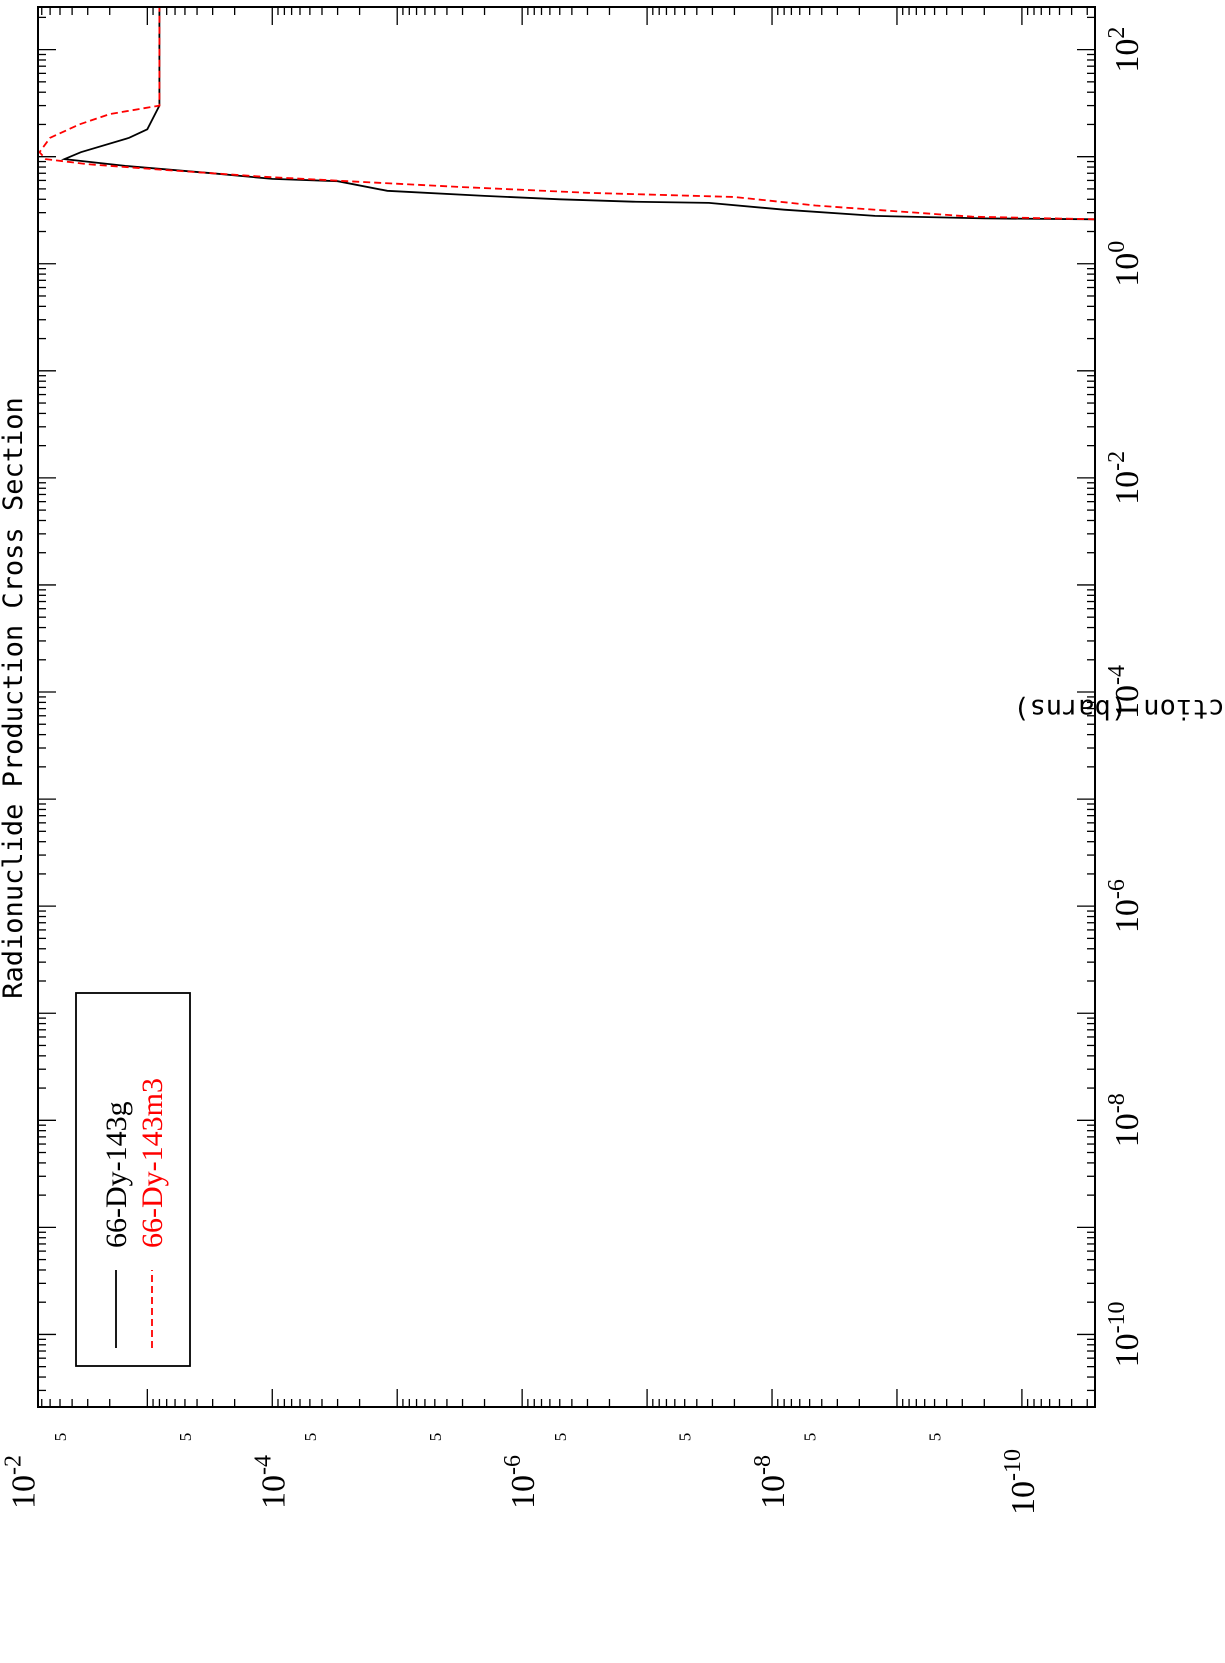 This screenshot has width=1225, height=1663. Describe the element at coordinates (116, 1174) in the screenshot. I see `legend-label-1: 66-Dy-143g` at that location.